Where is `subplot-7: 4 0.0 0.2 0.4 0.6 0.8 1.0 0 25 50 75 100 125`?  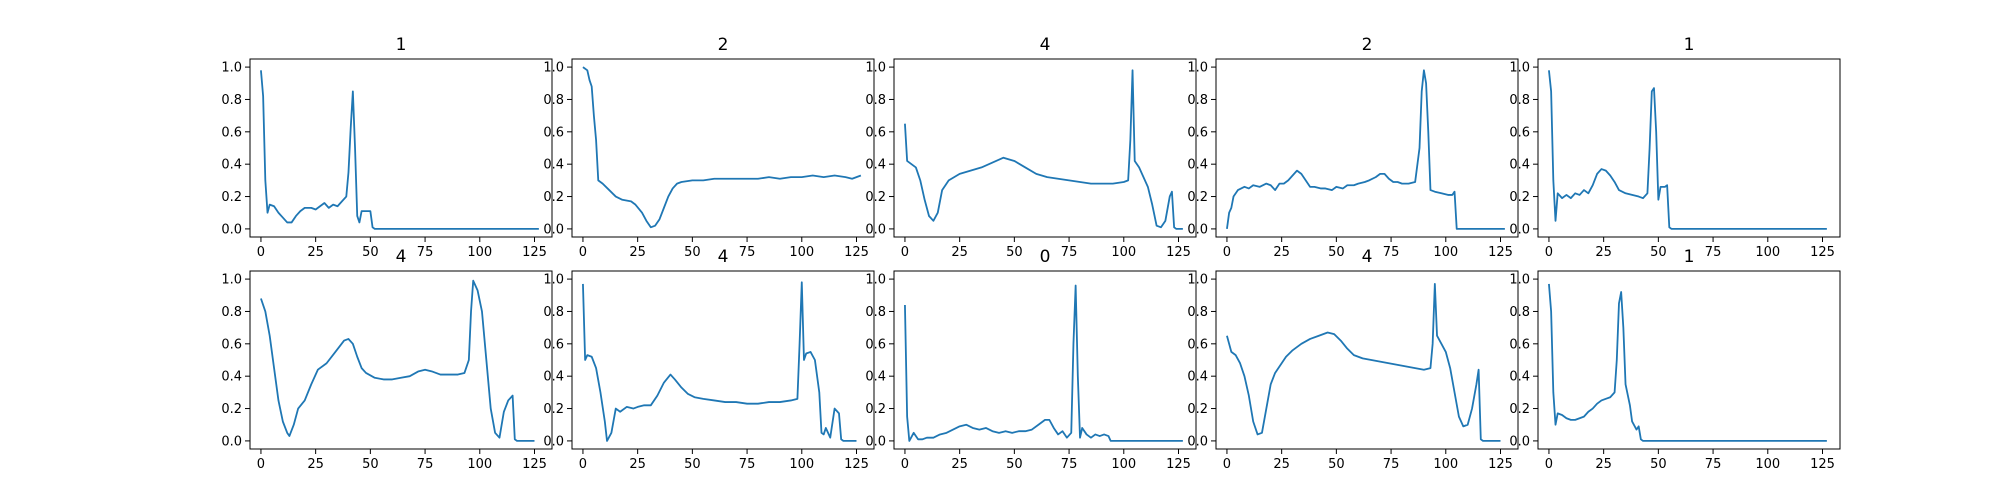
subplot-7: 4 0.0 0.2 0.4 0.6 0.8 1.0 0 25 50 75 100 125 is located at coordinates (709, 359).